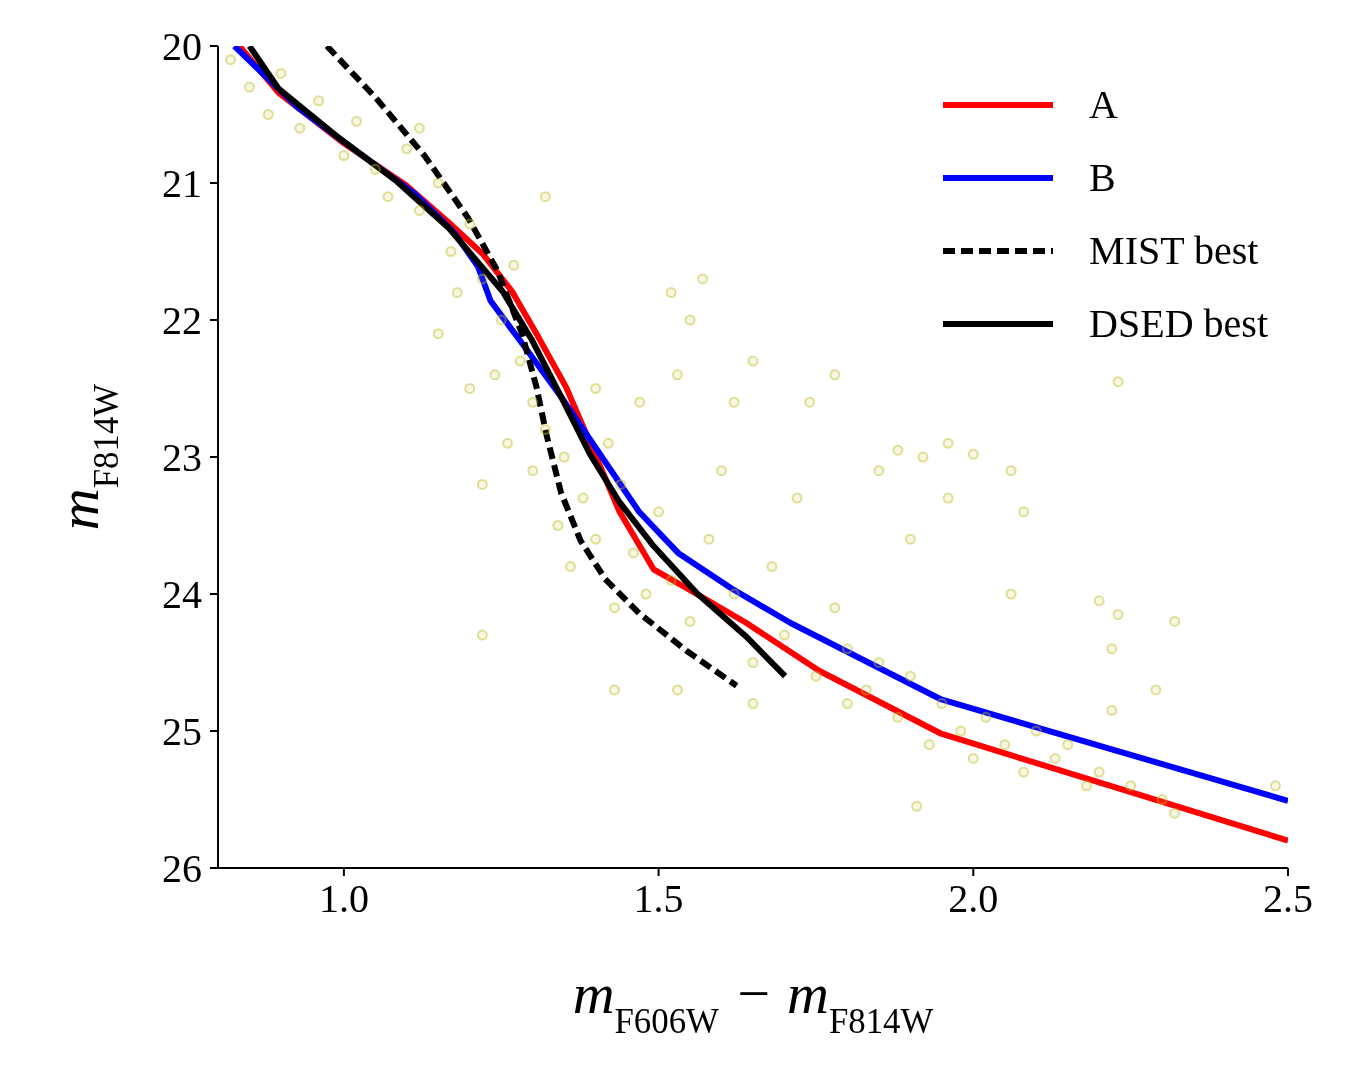 Image resolution: width=1345 pixels, height=1074 pixels. What do you see at coordinates (182, 184) in the screenshot?
I see `y-tick-label: 21` at bounding box center [182, 184].